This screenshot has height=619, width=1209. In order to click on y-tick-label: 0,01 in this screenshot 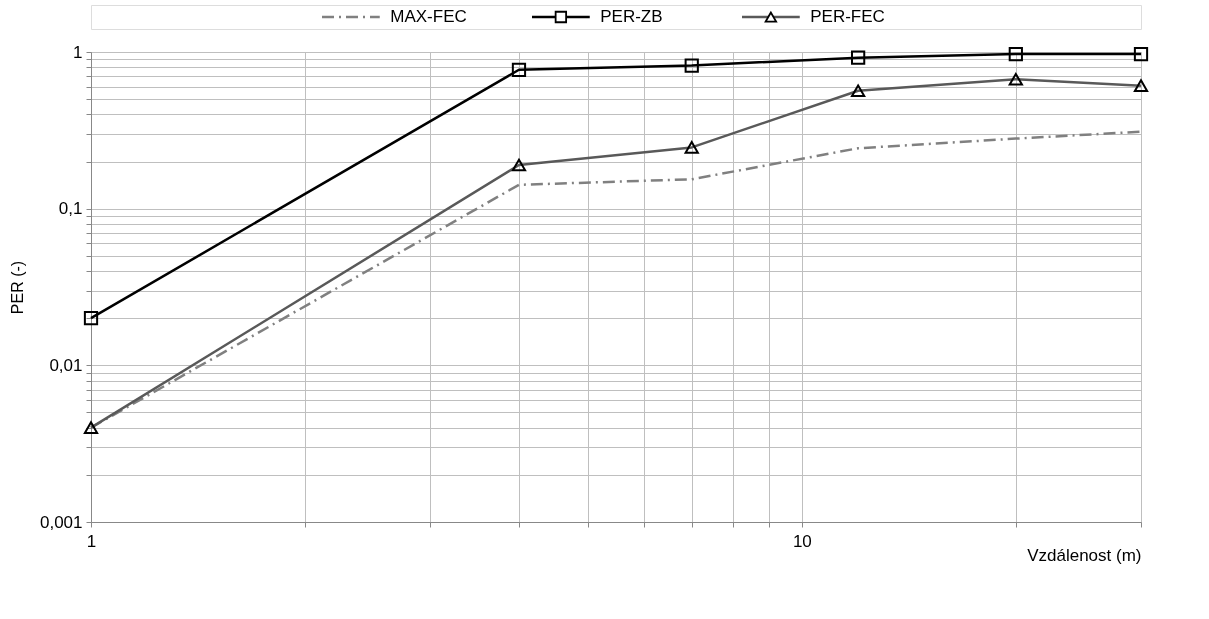, I will do `click(66, 365)`.